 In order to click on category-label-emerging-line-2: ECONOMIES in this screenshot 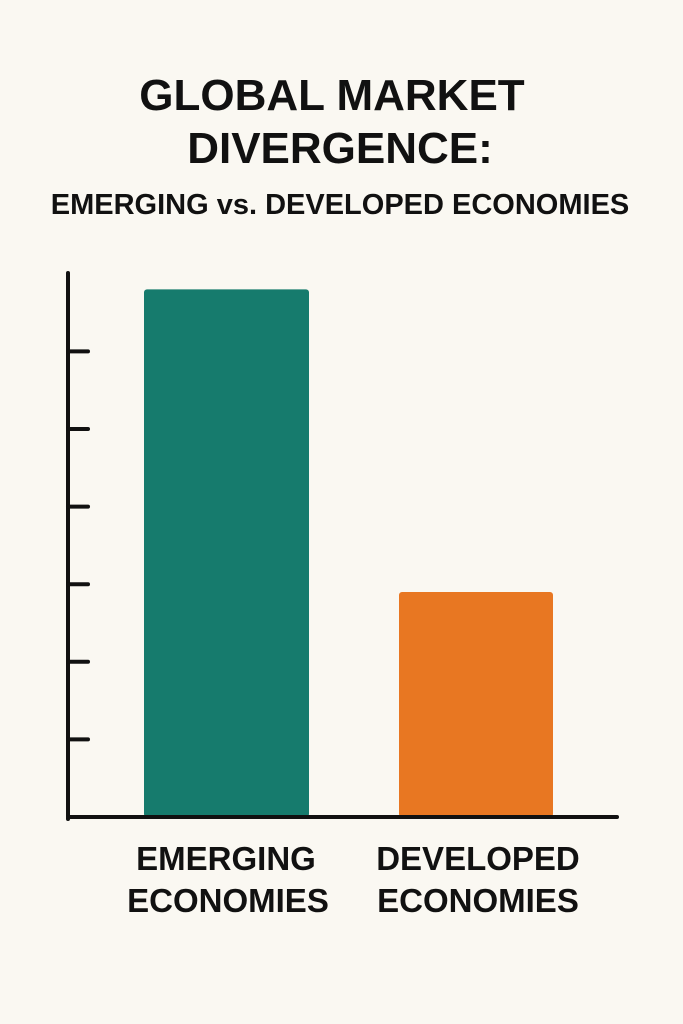, I will do `click(228, 900)`.